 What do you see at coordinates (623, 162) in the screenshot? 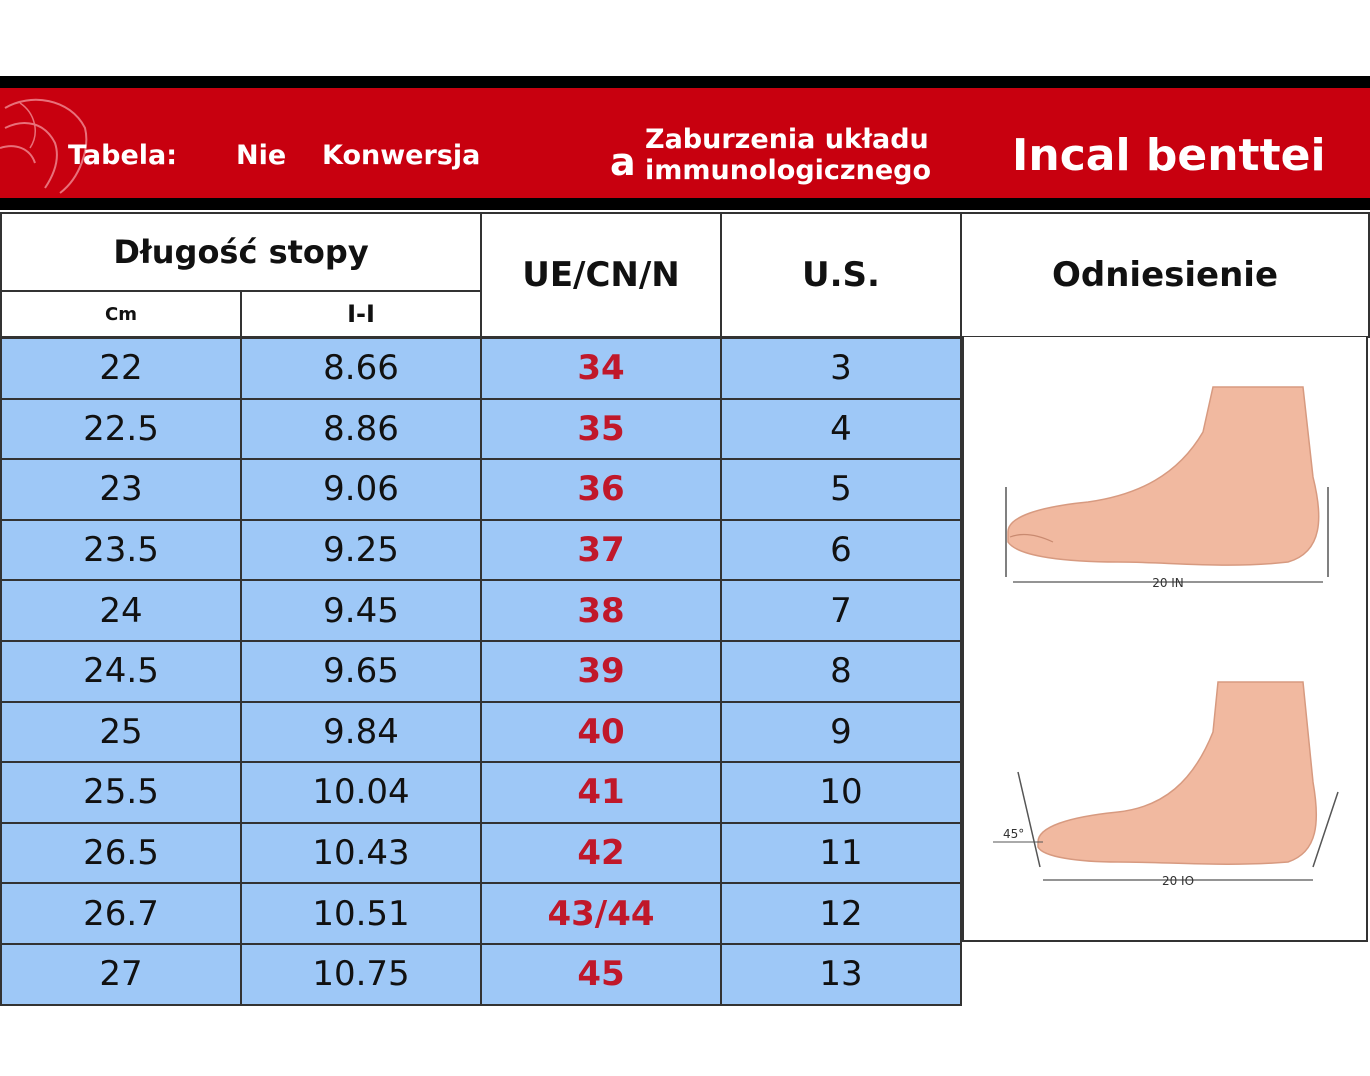
I see `banner-title-part4: a` at bounding box center [623, 162].